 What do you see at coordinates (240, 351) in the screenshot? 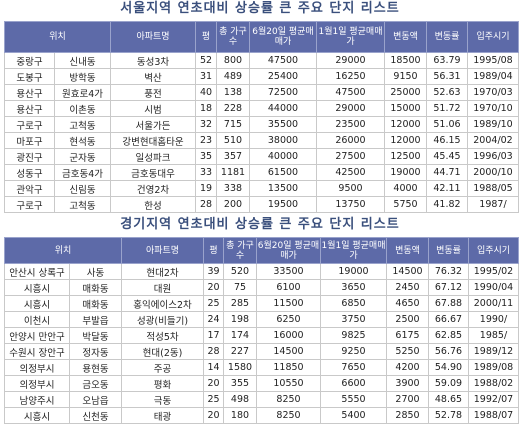
I see `cell-households: 227` at bounding box center [240, 351].